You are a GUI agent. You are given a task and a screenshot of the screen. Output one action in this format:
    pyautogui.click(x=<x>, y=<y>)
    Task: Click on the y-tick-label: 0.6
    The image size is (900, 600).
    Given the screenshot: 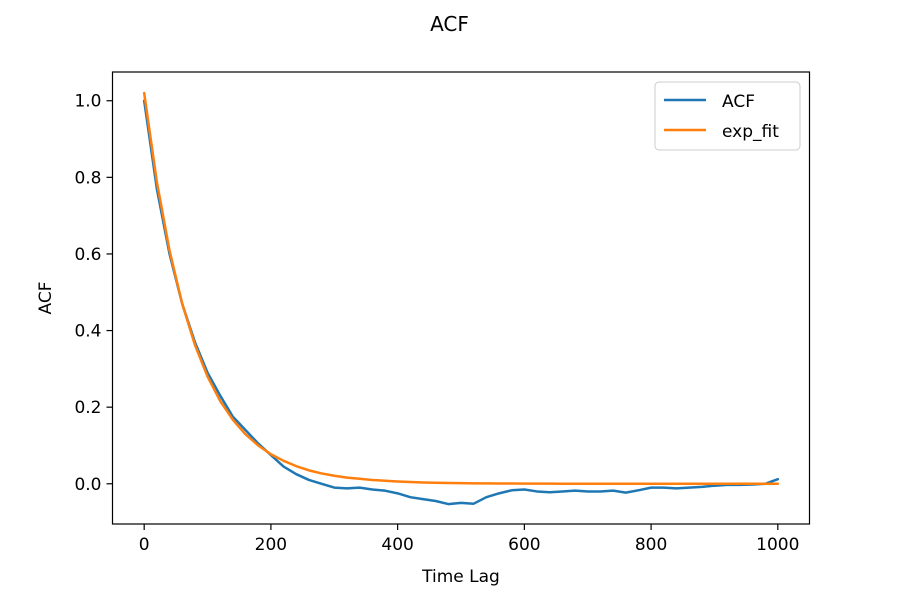 What is the action you would take?
    pyautogui.click(x=87, y=255)
    